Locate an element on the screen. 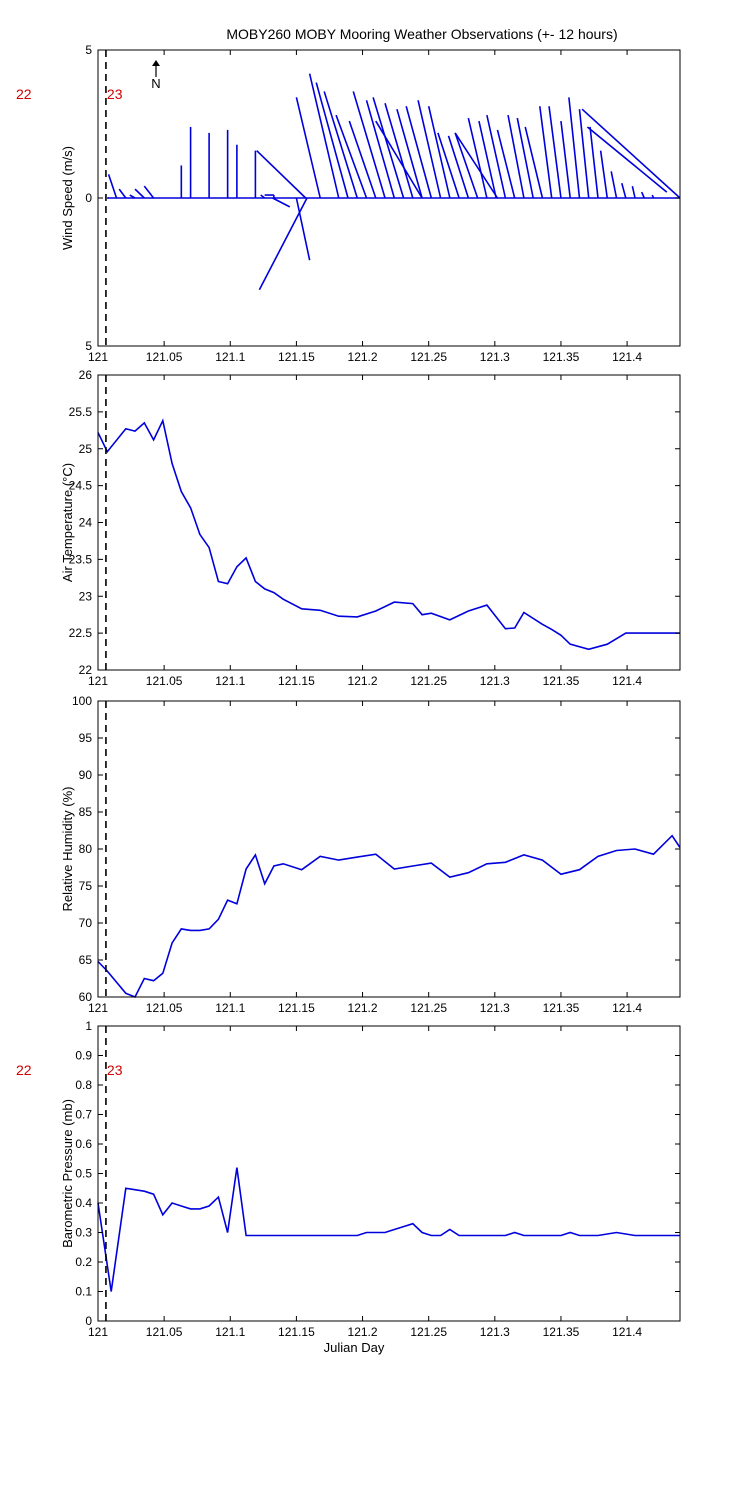  y-tick-label: 100 is located at coordinates (82, 701).